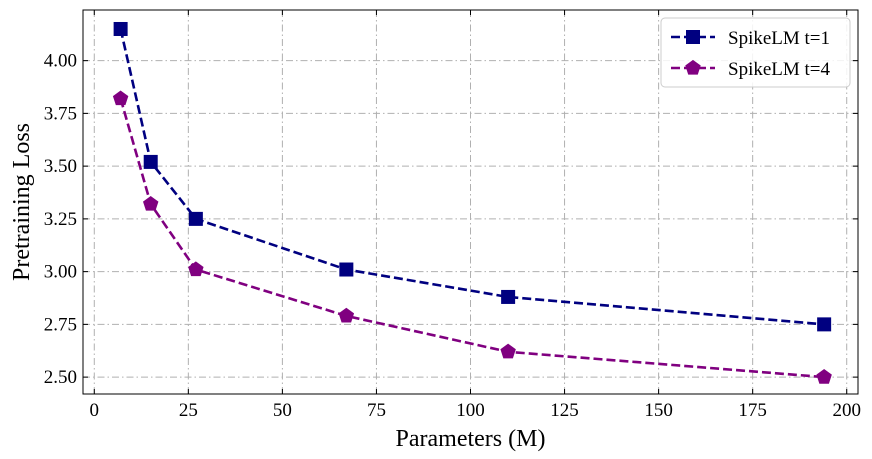 This screenshot has height=459, width=872. Describe the element at coordinates (188, 410) in the screenshot. I see `x-tick-label: 25` at that location.